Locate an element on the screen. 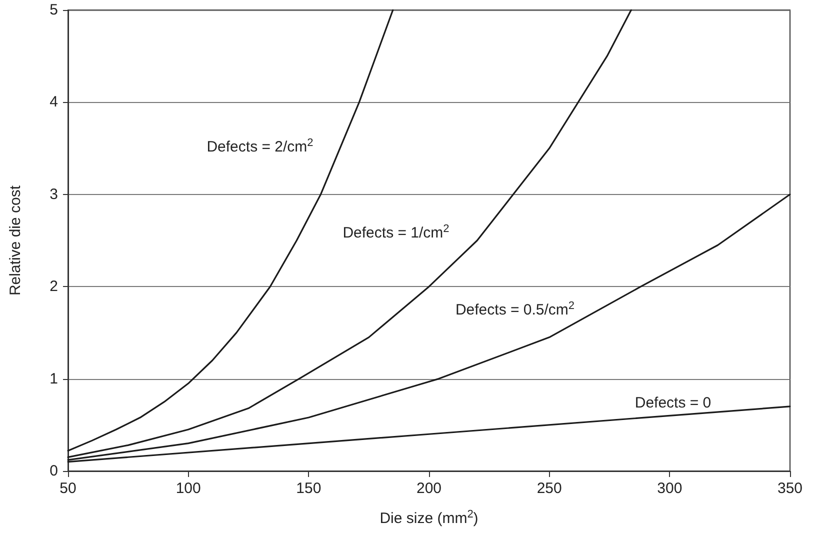 The height and width of the screenshot is (541, 818). x-tick-label: 250 is located at coordinates (549, 488).